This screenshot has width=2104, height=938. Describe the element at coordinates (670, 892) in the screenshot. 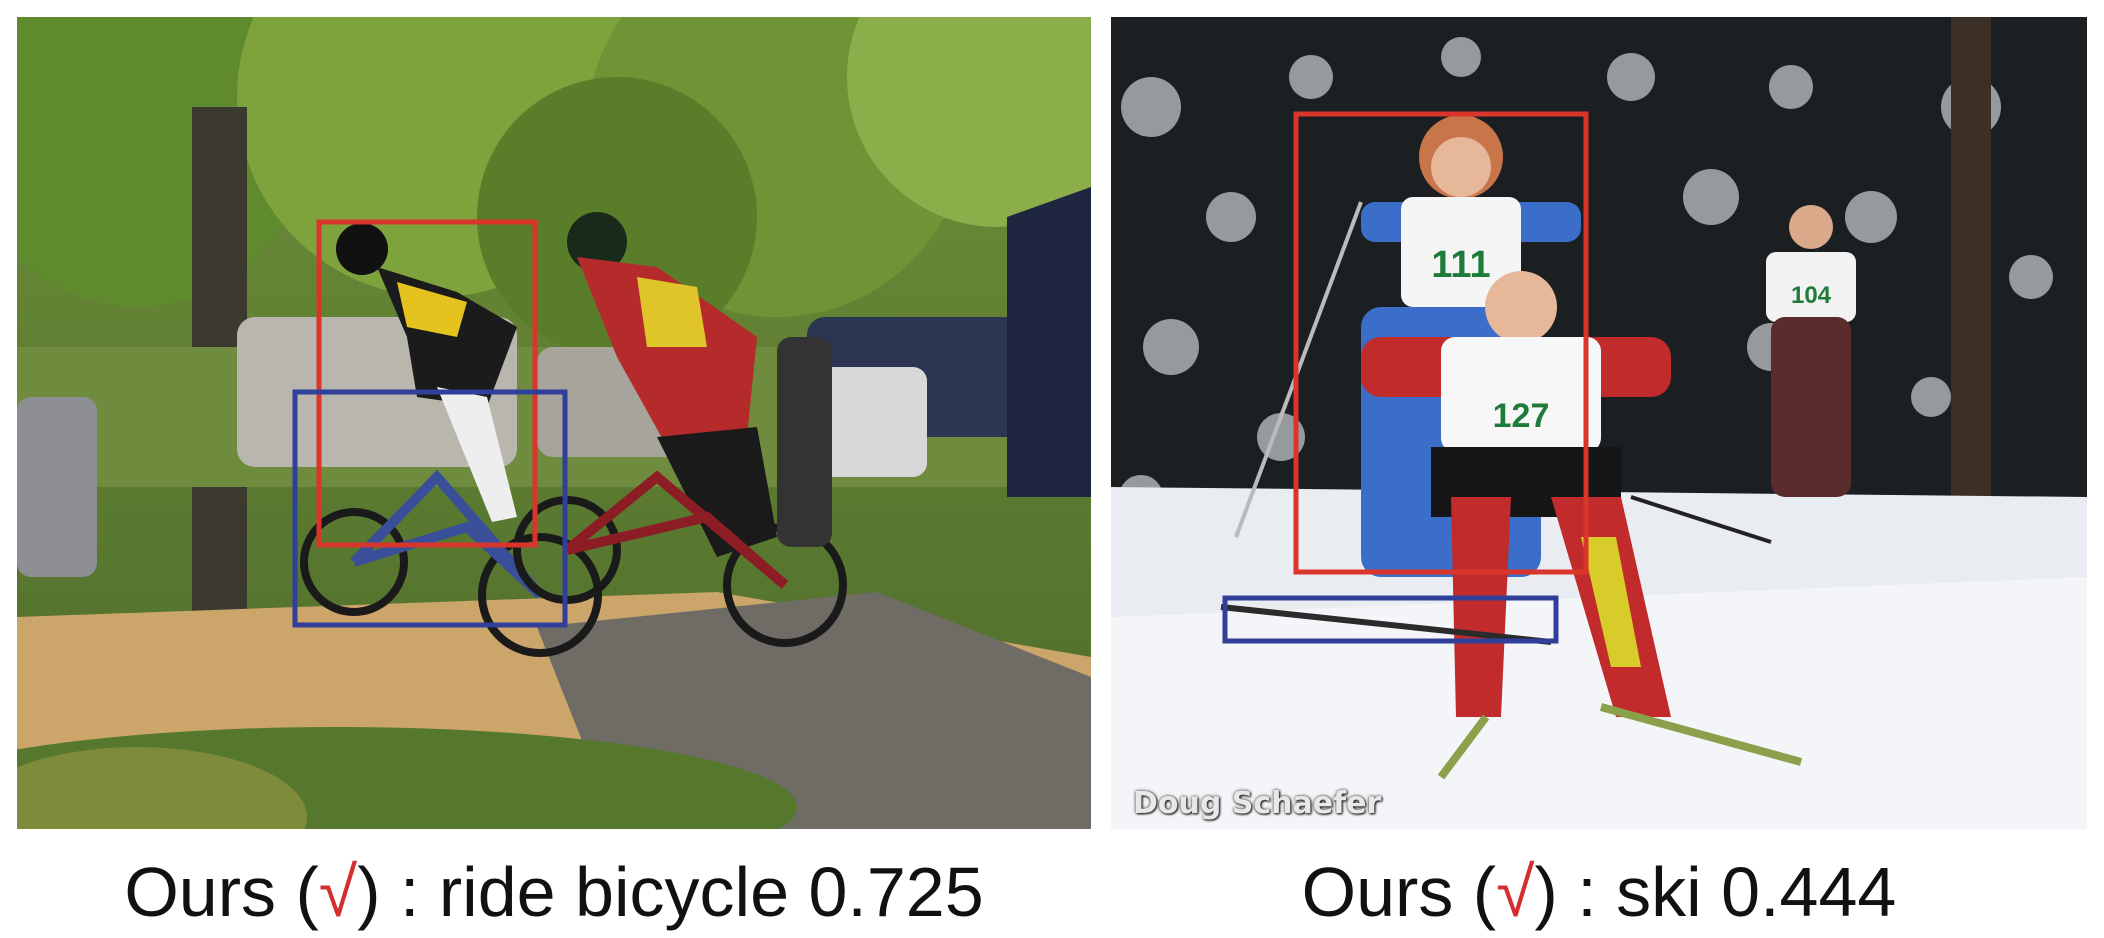

I see `caption-suffix: ) : ride bicycle 0.725` at that location.